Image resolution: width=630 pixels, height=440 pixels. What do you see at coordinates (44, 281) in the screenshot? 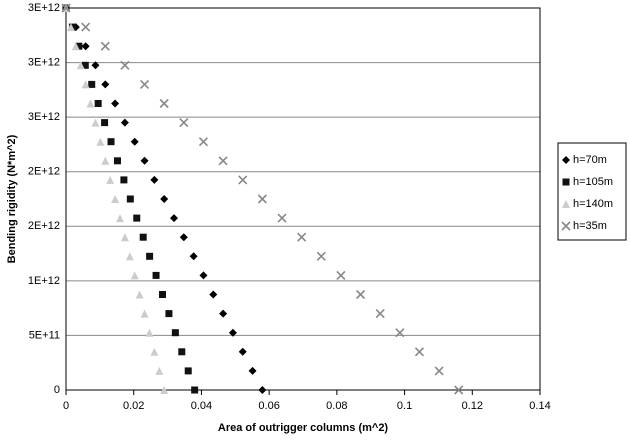
I see `y-tick-label: 1E+12` at bounding box center [44, 281].